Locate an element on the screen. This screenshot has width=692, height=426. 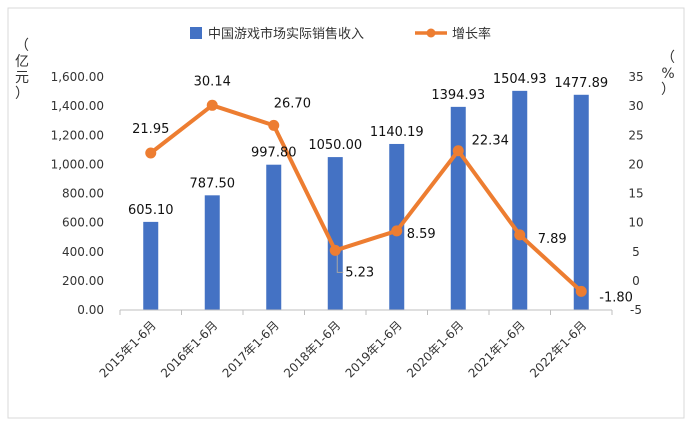
bar-value-label: 997.80 is located at coordinates (274, 153).